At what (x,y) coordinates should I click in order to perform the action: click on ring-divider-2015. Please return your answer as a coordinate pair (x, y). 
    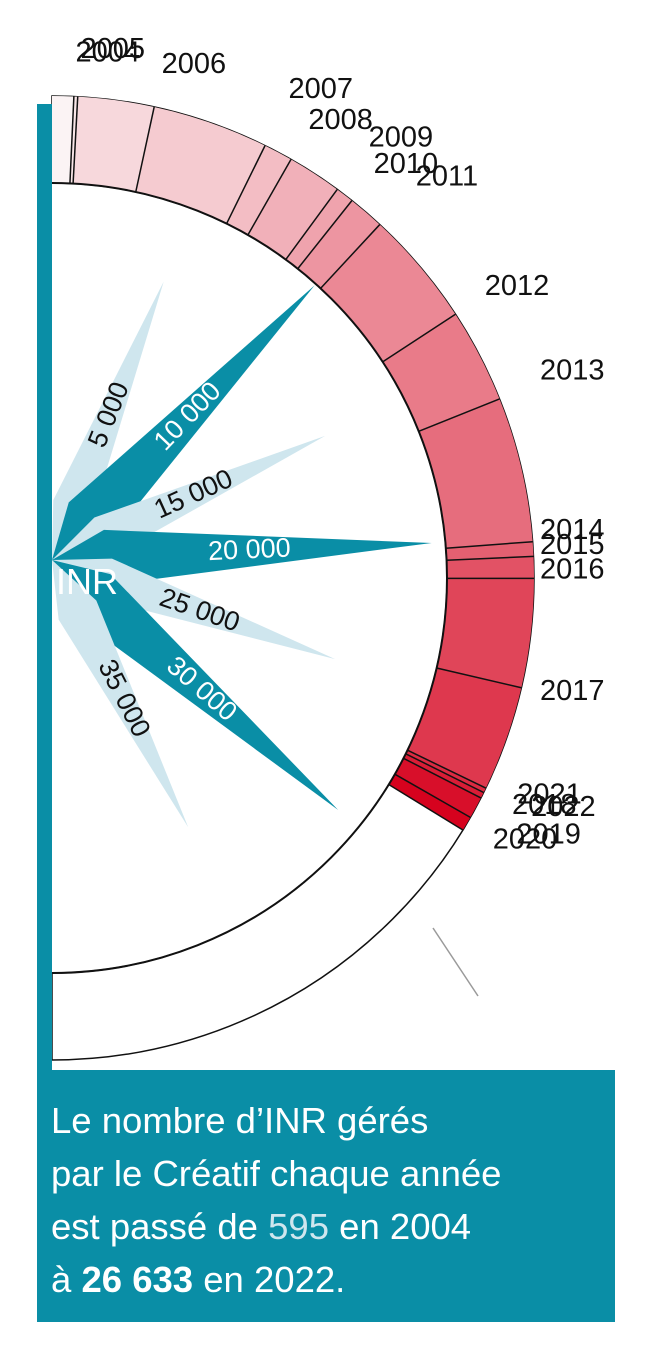
    Looking at the image, I should click on (490, 558).